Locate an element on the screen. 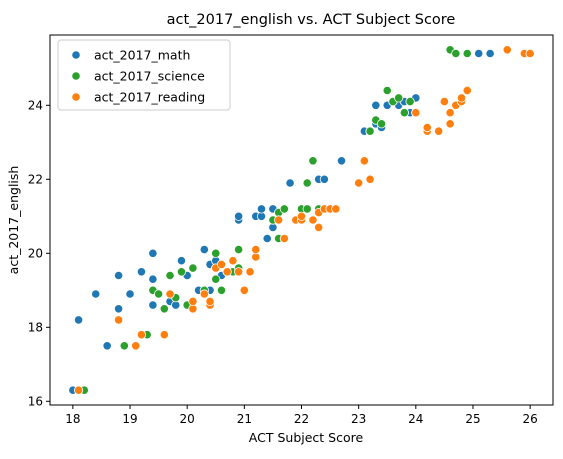  x-tick-label: 19 is located at coordinates (129, 419).